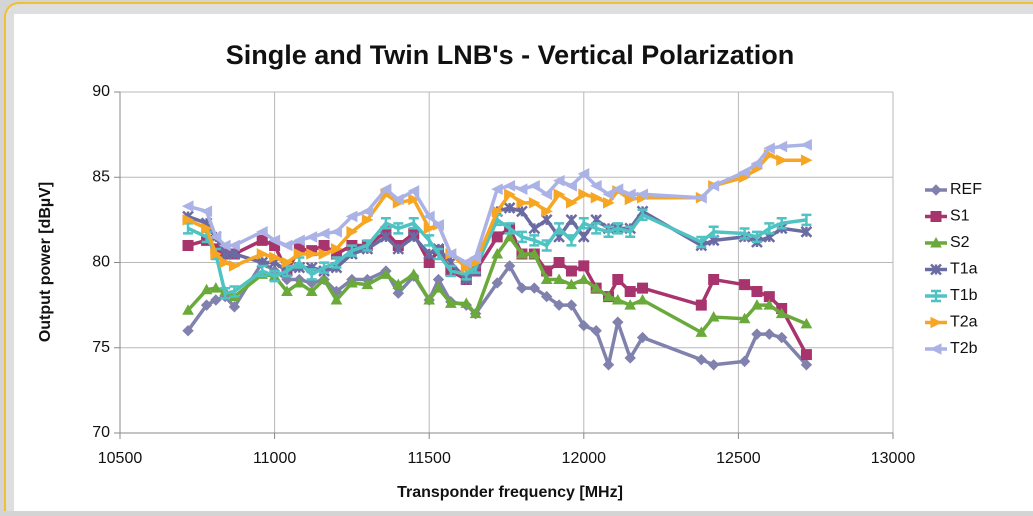 The height and width of the screenshot is (516, 1033). What do you see at coordinates (964, 348) in the screenshot?
I see `legend-label: T2b` at bounding box center [964, 348].